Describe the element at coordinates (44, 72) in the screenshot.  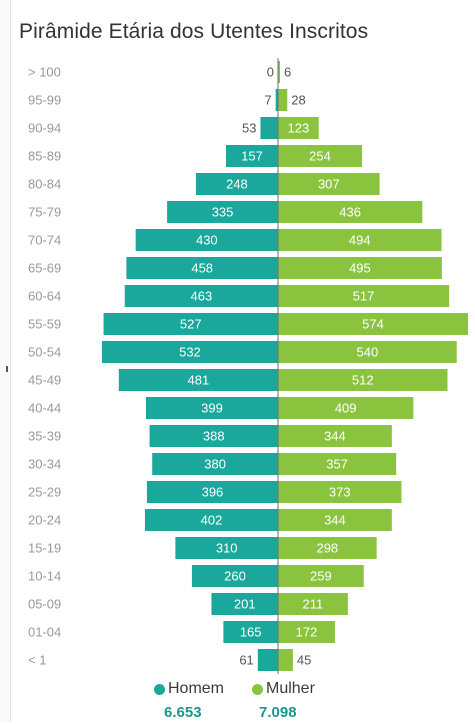
I see `category-label-100: > 100` at that location.